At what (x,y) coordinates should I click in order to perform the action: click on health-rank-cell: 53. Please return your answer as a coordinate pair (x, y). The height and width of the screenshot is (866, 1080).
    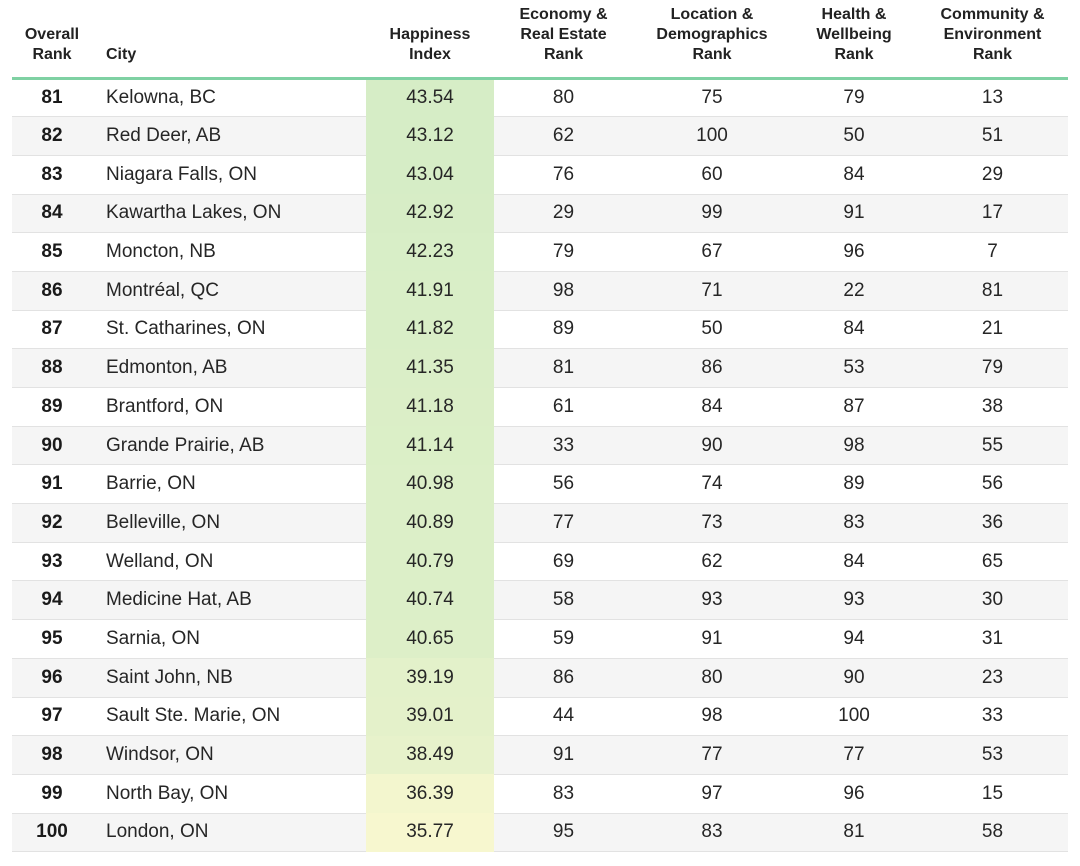
    Looking at the image, I should click on (854, 368).